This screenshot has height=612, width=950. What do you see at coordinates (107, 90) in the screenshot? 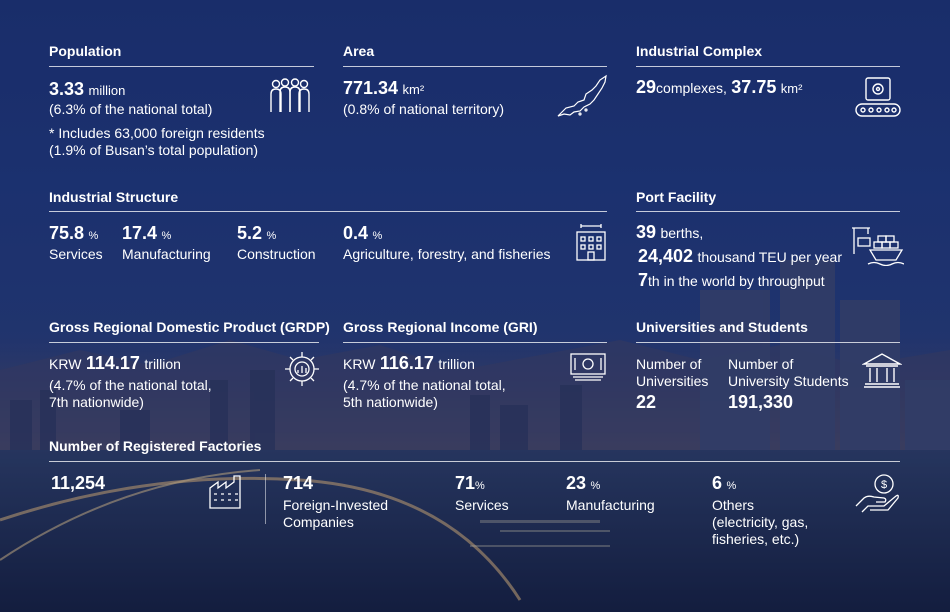
I see `population-unit: million` at bounding box center [107, 90].